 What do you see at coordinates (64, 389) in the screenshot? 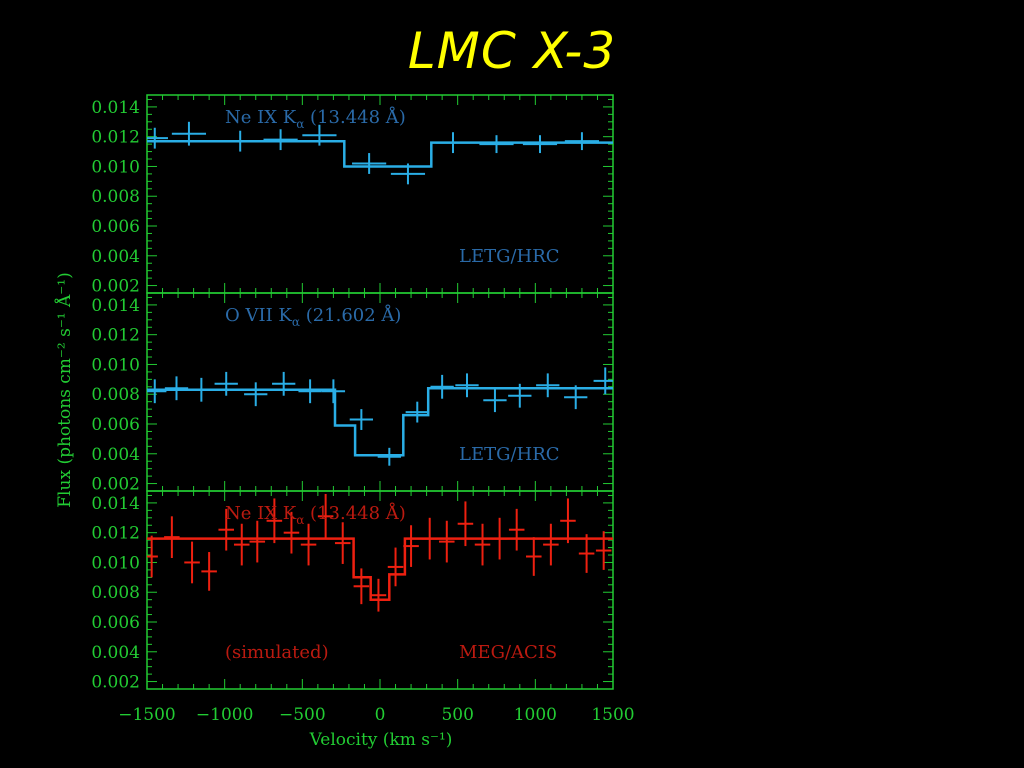
I see `y-axis-title: Flux (photons cm⁻² s⁻¹ Å⁻¹)` at bounding box center [64, 389].